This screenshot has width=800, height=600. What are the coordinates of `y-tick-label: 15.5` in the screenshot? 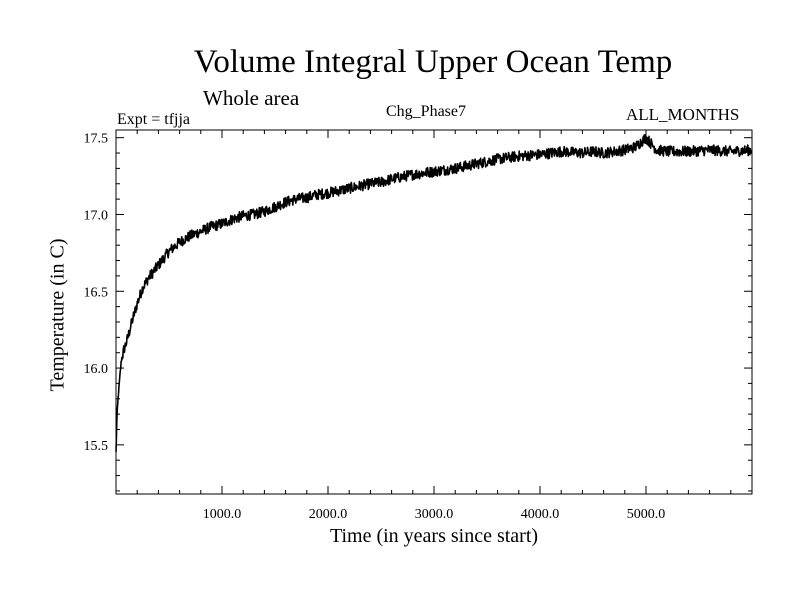 It's located at (96, 446).